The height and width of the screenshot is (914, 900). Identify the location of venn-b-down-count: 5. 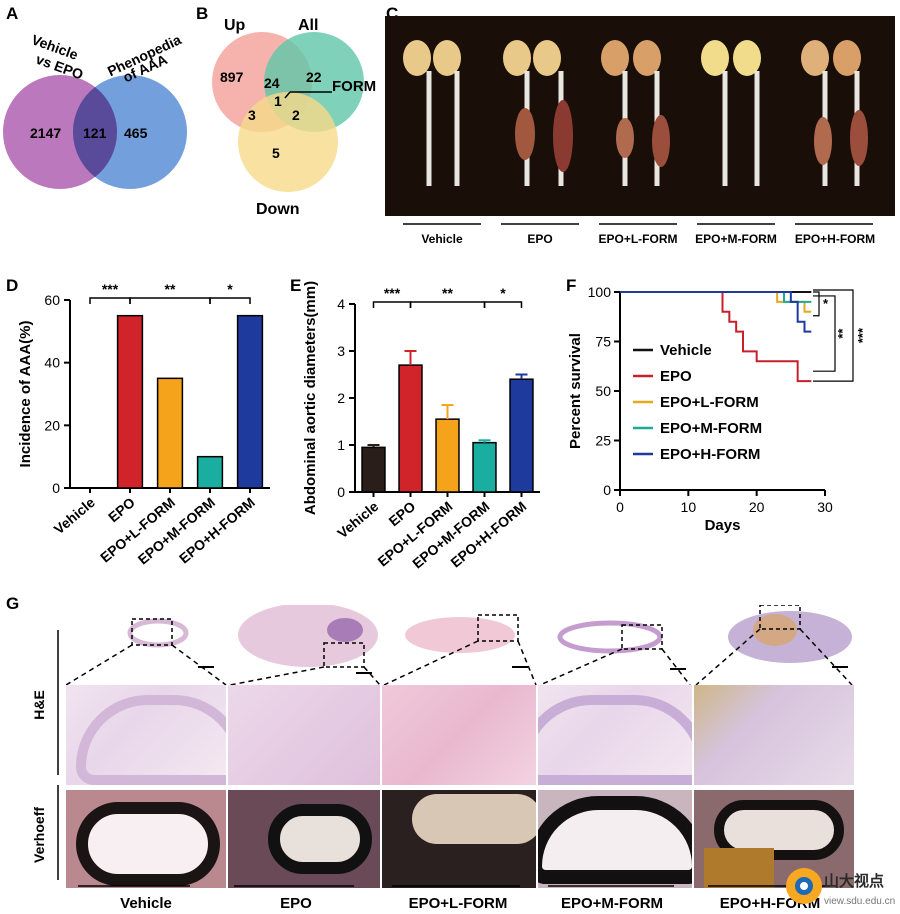
(276, 153).